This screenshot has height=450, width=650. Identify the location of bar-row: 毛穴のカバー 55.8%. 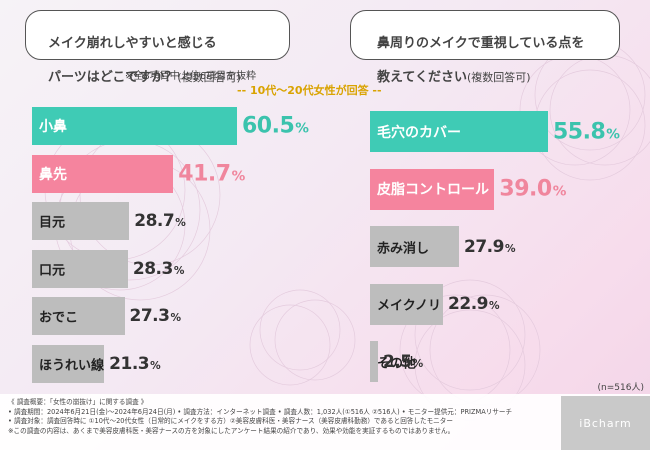
(500, 131).